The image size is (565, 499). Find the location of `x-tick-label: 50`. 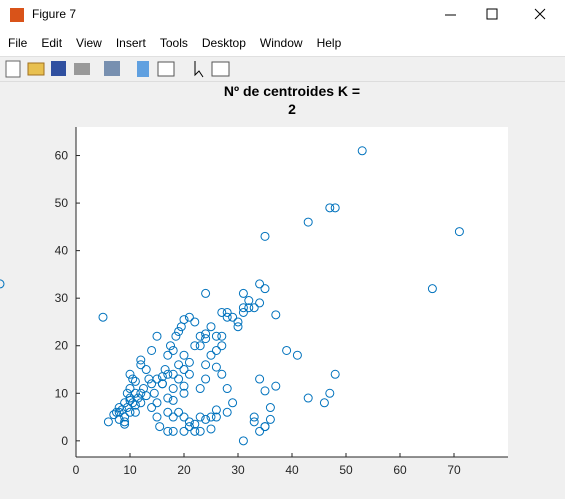

x-tick-label: 50 is located at coordinates (346, 470).